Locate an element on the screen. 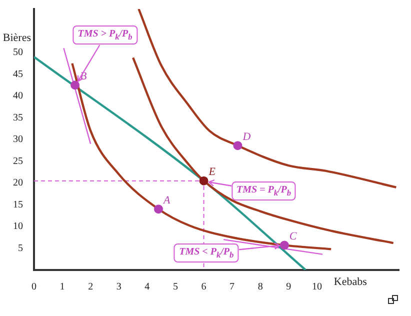 Image resolution: width=411 pixels, height=316 pixels. y-tick-label: 15 is located at coordinates (18, 204).